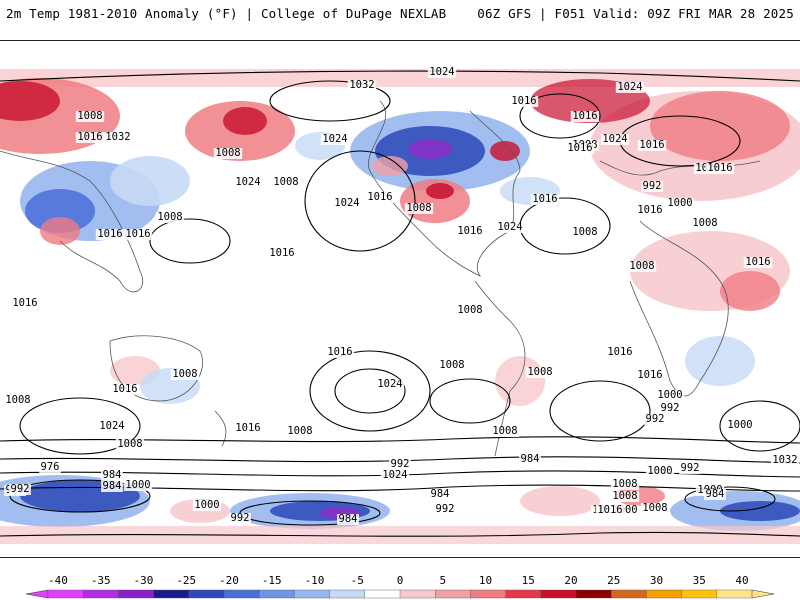 The height and width of the screenshot is (600, 800). I want to click on colorbar: -40 -35 -30 -25 -20 -15 -10 -5 0 5 10 15 20 25 30 35 40, so click(400, 587).